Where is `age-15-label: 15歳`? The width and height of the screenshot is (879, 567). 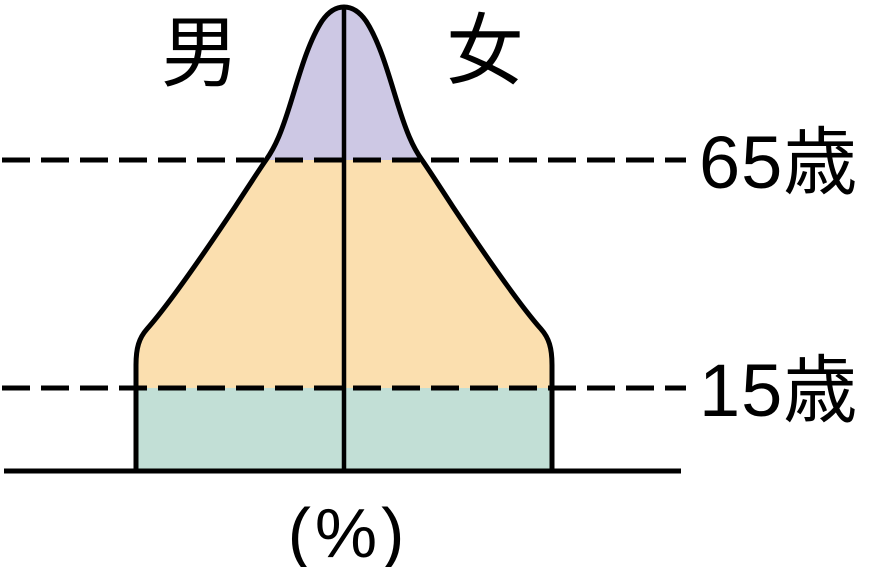 age-15-label: 15歳 is located at coordinates (779, 390).